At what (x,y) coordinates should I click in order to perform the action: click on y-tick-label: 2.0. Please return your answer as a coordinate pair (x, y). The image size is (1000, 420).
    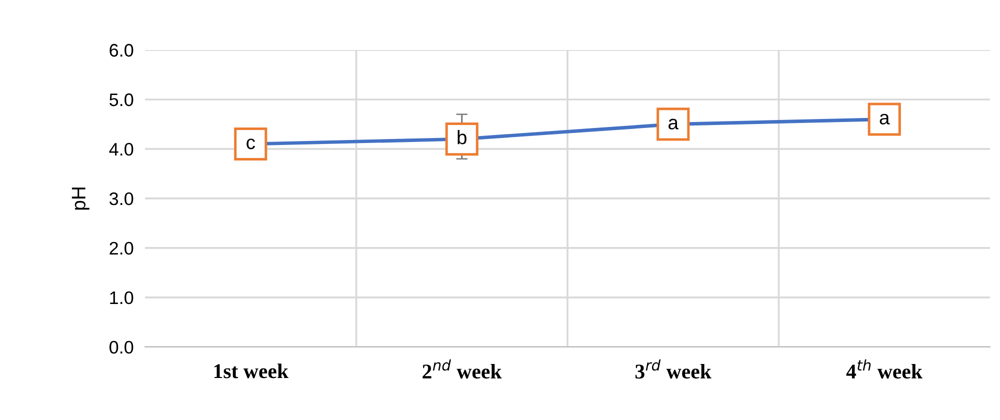
    Looking at the image, I should click on (122, 248).